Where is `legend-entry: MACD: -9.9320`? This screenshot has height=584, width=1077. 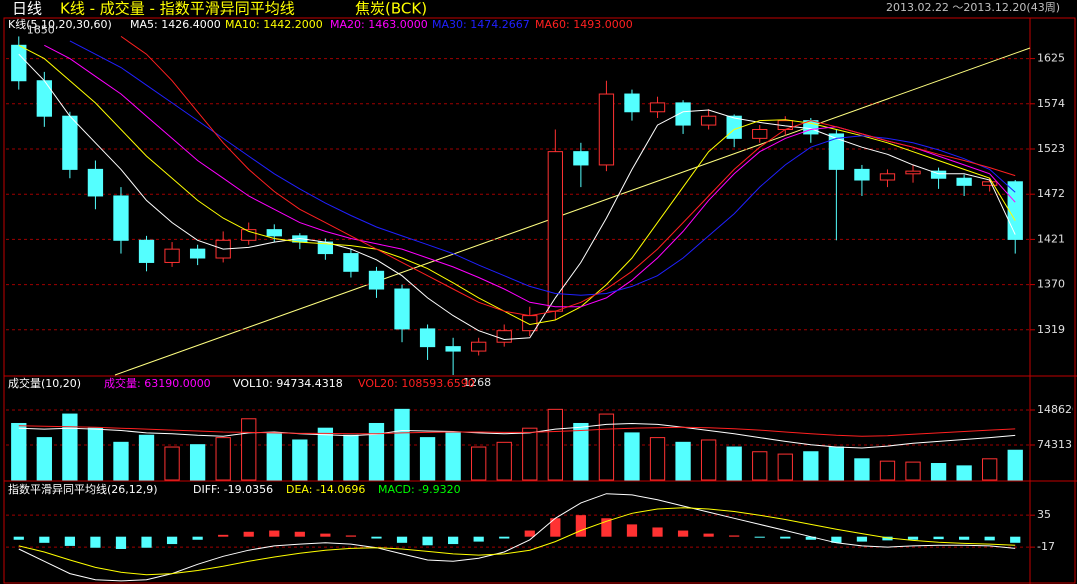
legend-entry: MACD: -9.9320 is located at coordinates (419, 489).